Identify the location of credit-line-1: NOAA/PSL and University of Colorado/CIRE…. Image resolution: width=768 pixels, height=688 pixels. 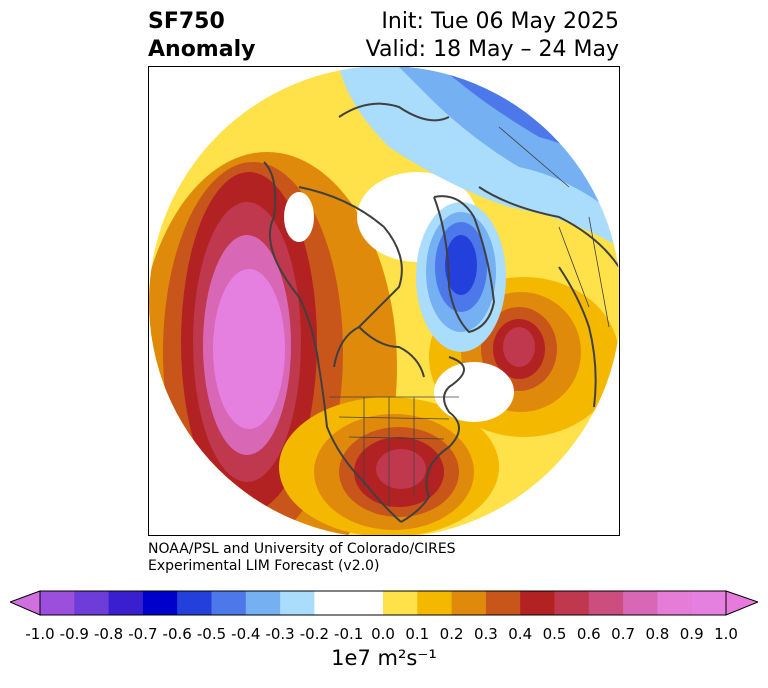
(302, 549).